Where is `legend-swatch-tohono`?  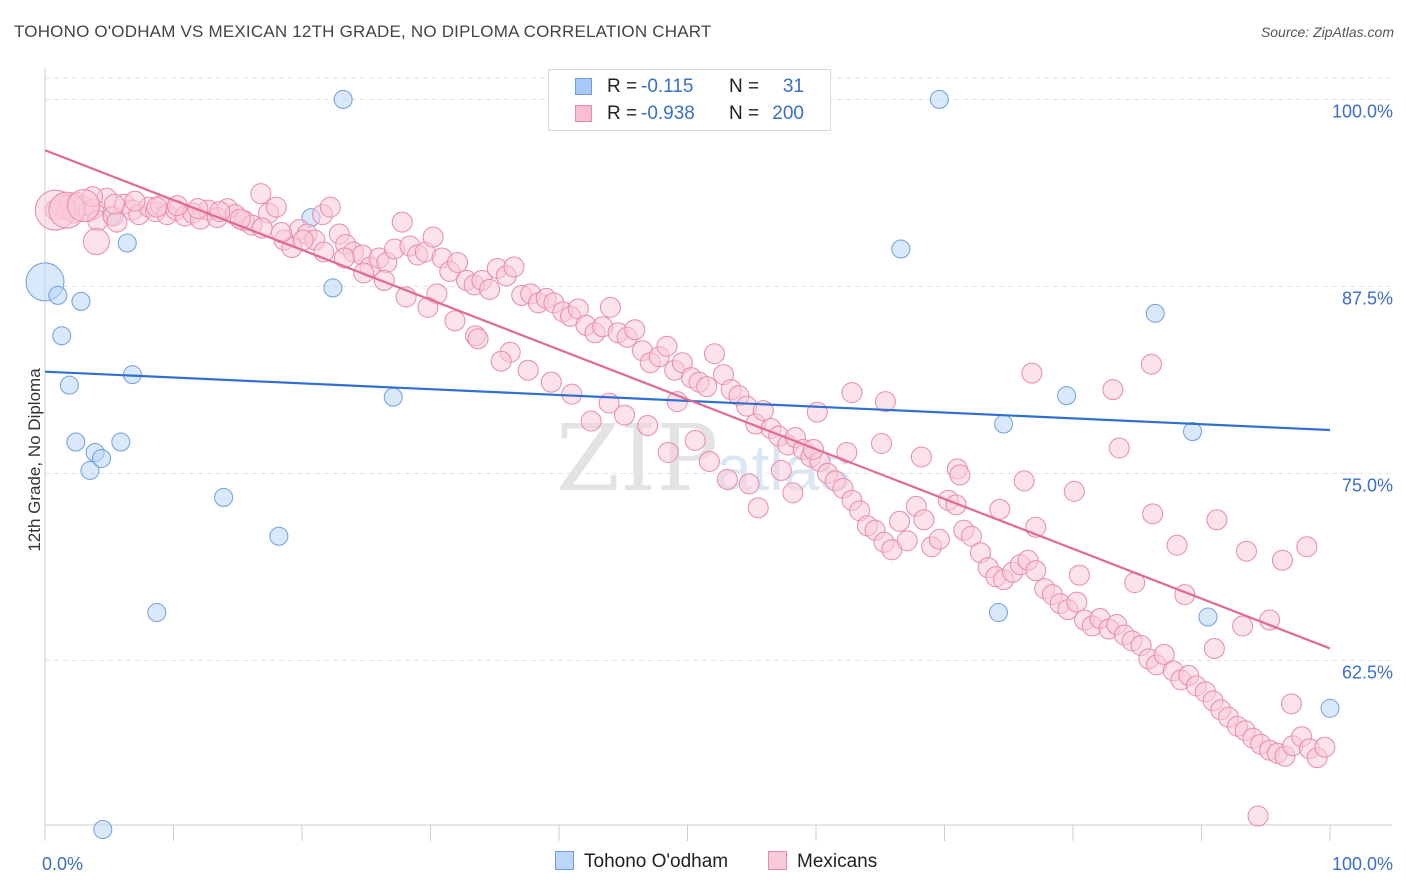 legend-swatch-tohono is located at coordinates (564, 860).